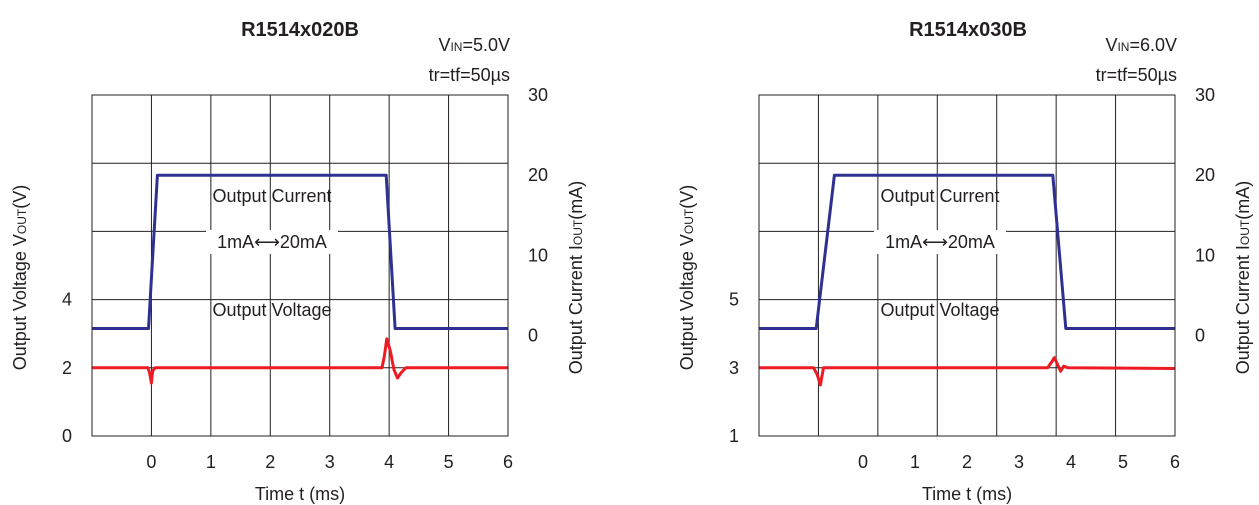  What do you see at coordinates (734, 436) in the screenshot?
I see `y-left-tick-label: 1` at bounding box center [734, 436].